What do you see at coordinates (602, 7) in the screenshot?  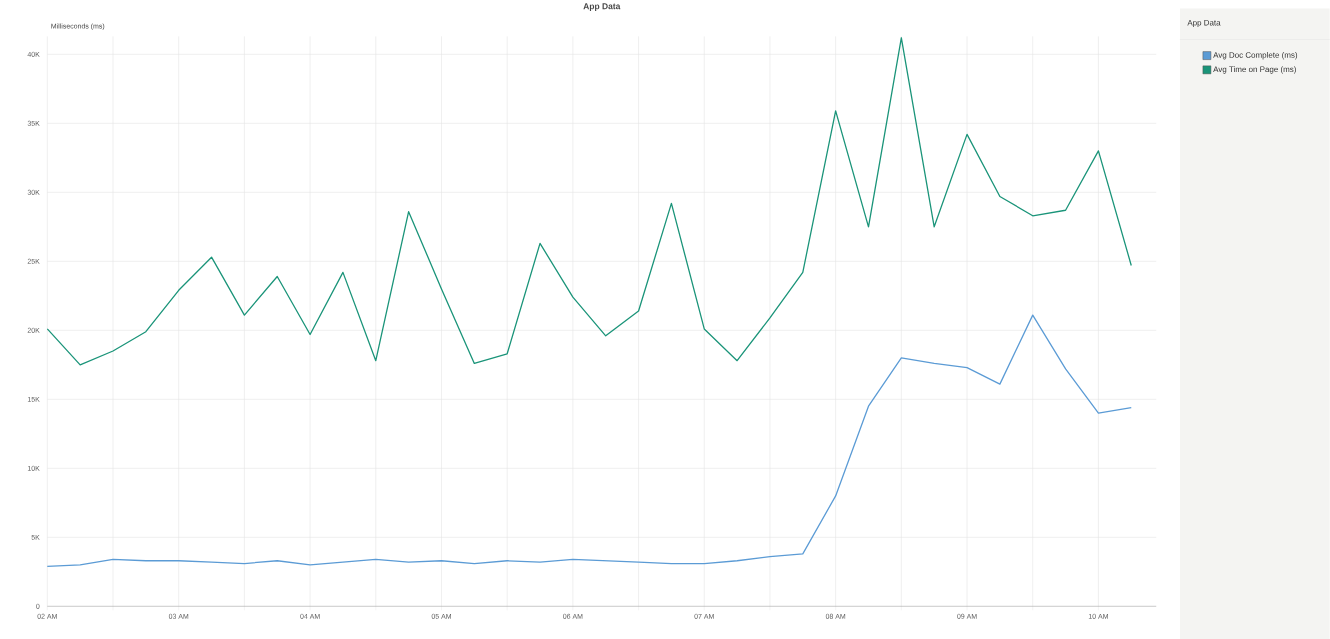 I see `chart-title: App Data` at bounding box center [602, 7].